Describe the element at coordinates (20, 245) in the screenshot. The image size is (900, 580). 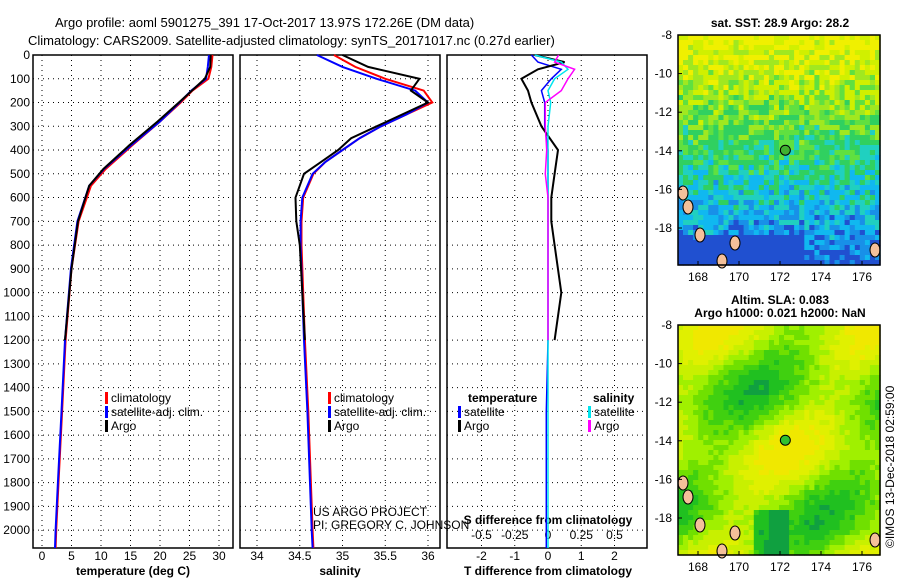
I see `depth-tick-label: 800` at that location.